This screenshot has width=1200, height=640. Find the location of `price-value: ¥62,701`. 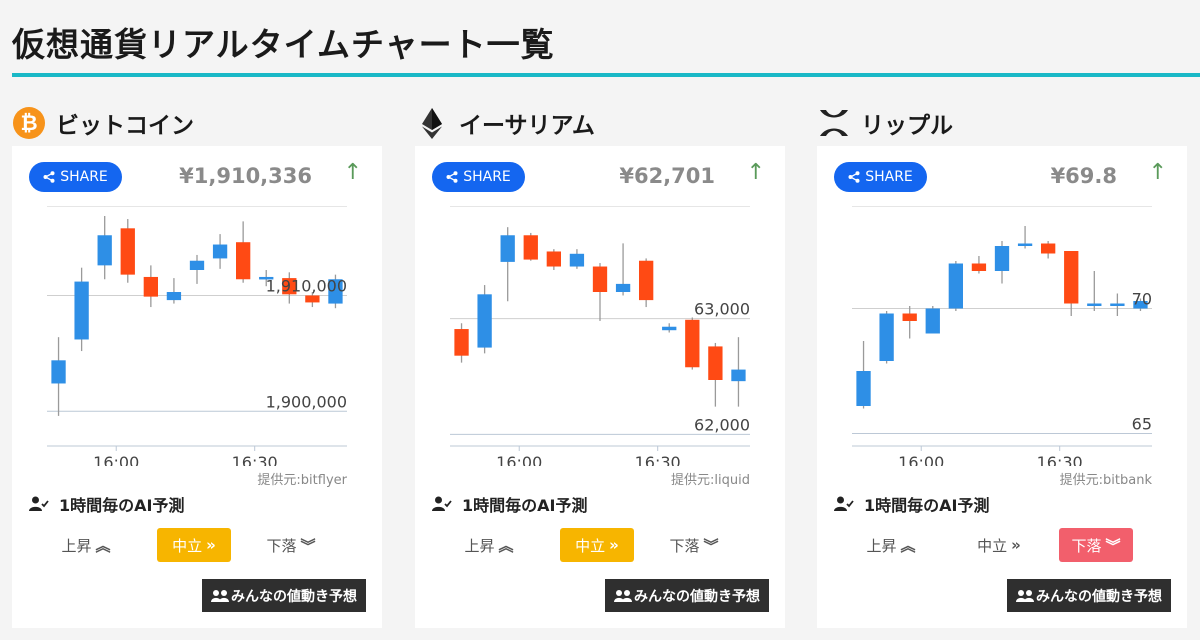

price-value: ¥62,701 is located at coordinates (667, 176).